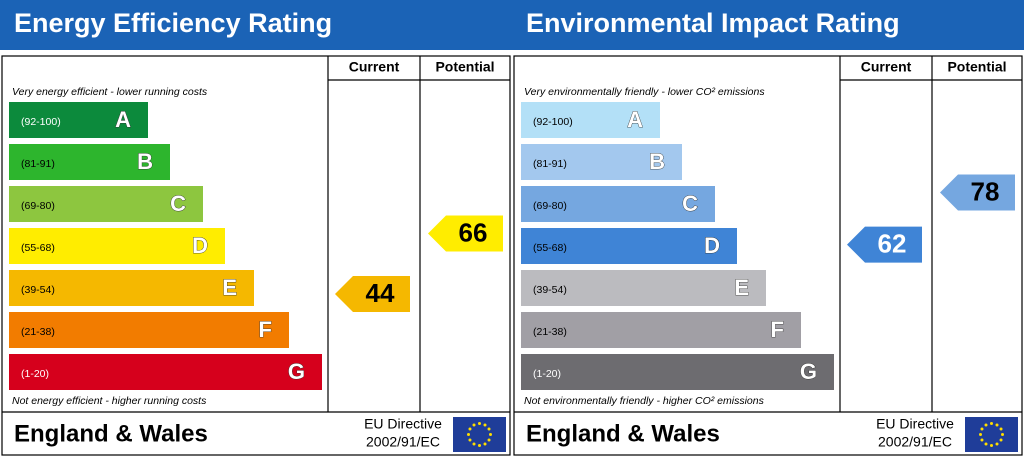  Describe the element at coordinates (473, 232) in the screenshot. I see `rating-value: 66` at that location.